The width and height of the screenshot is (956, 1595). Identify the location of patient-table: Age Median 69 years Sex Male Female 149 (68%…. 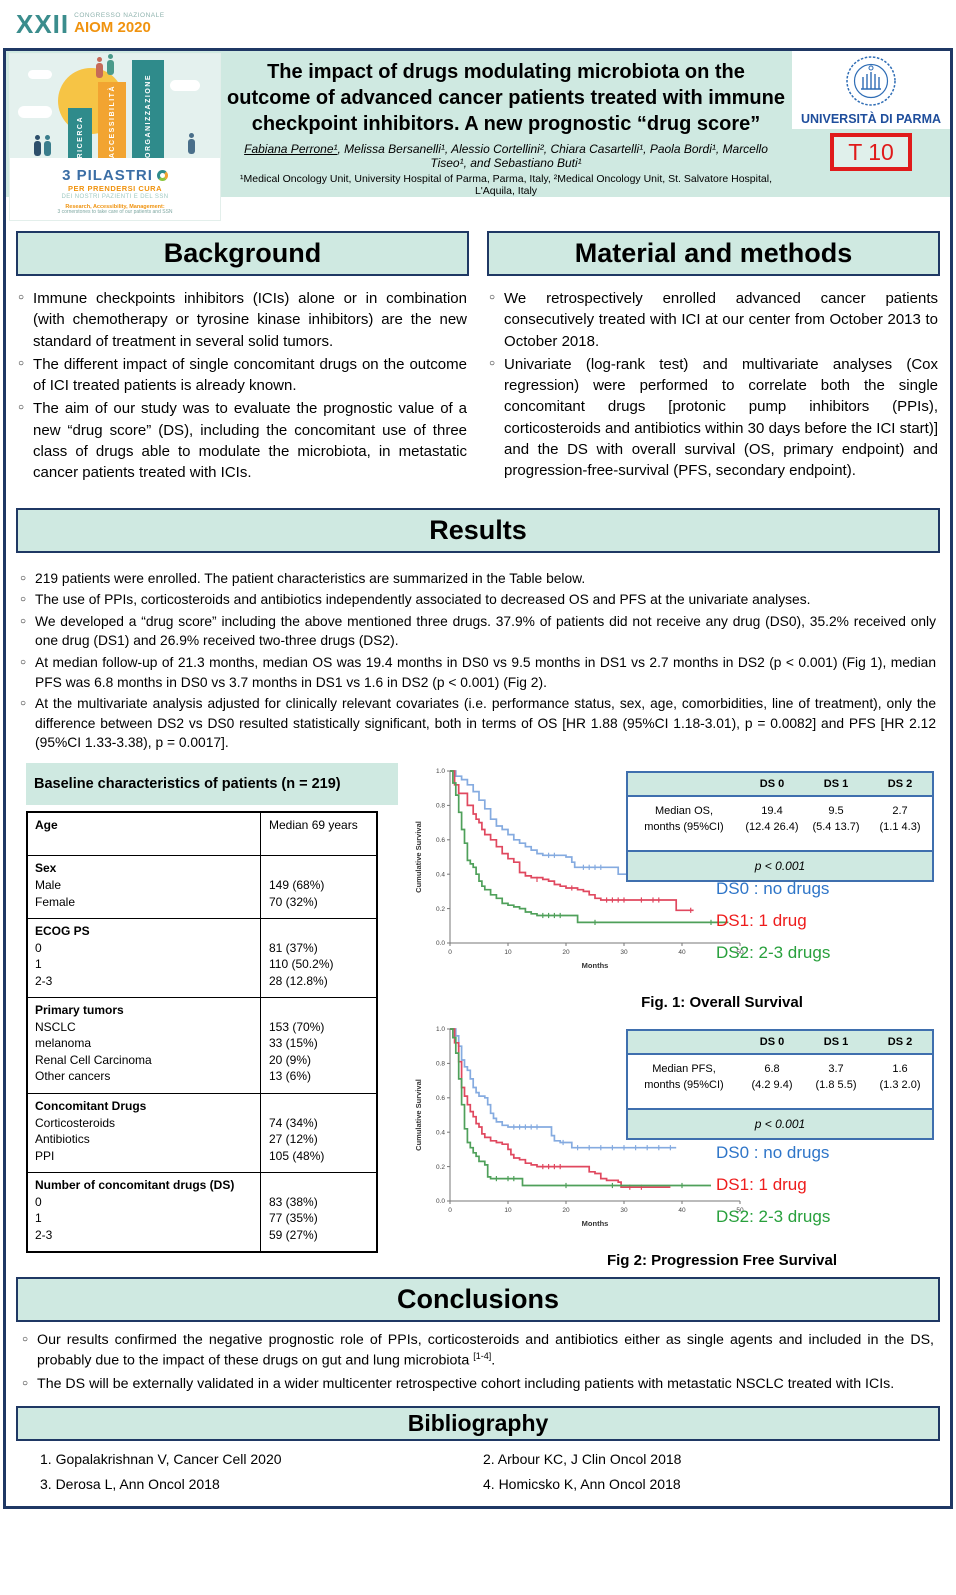
(202, 1032).